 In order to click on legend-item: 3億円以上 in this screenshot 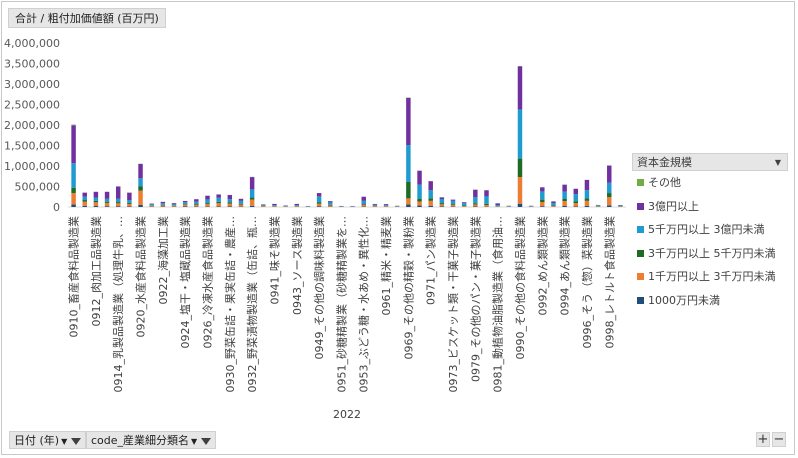, I will do `click(710, 207)`.